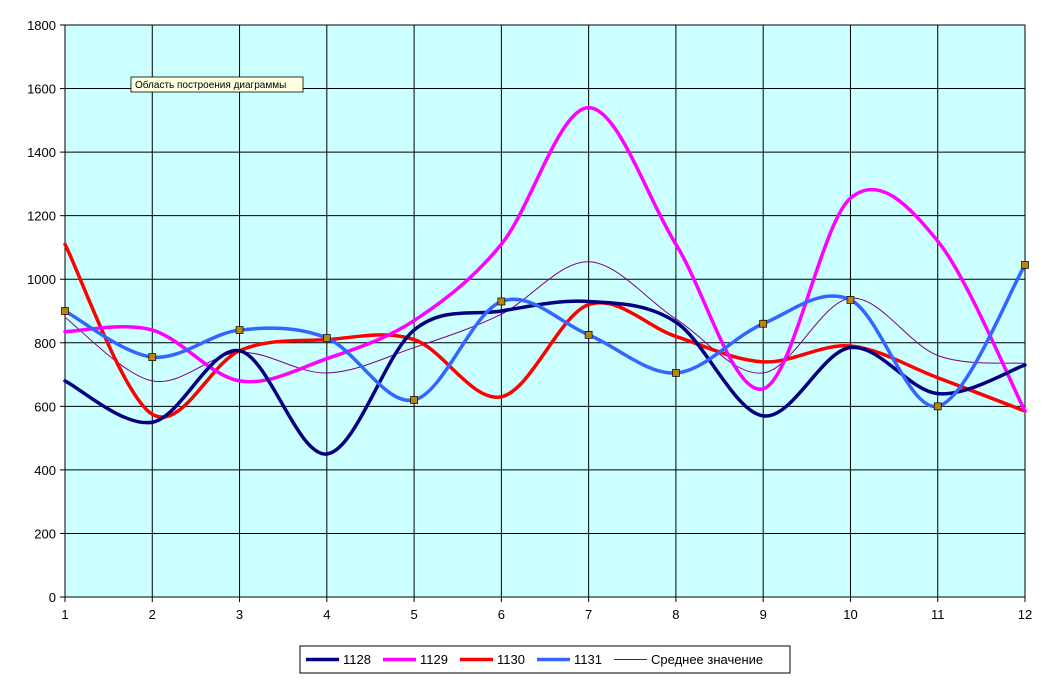 Image resolution: width=1052 pixels, height=680 pixels. What do you see at coordinates (1025, 614) in the screenshot?
I see `x-tick-label: 12` at bounding box center [1025, 614].